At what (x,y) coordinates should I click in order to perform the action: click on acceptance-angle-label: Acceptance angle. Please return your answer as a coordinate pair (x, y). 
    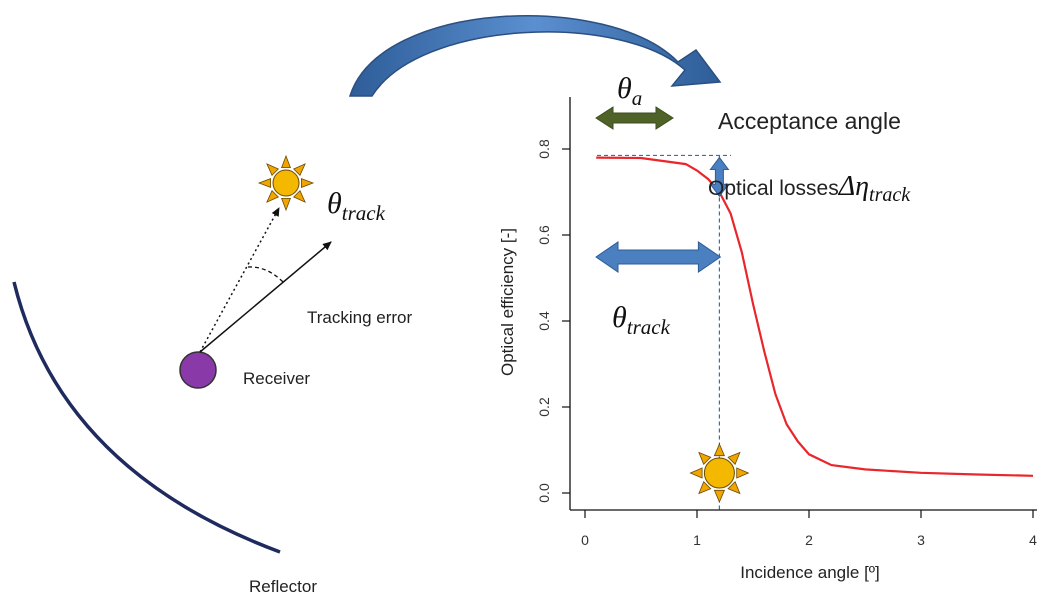
    Looking at the image, I should click on (809, 121).